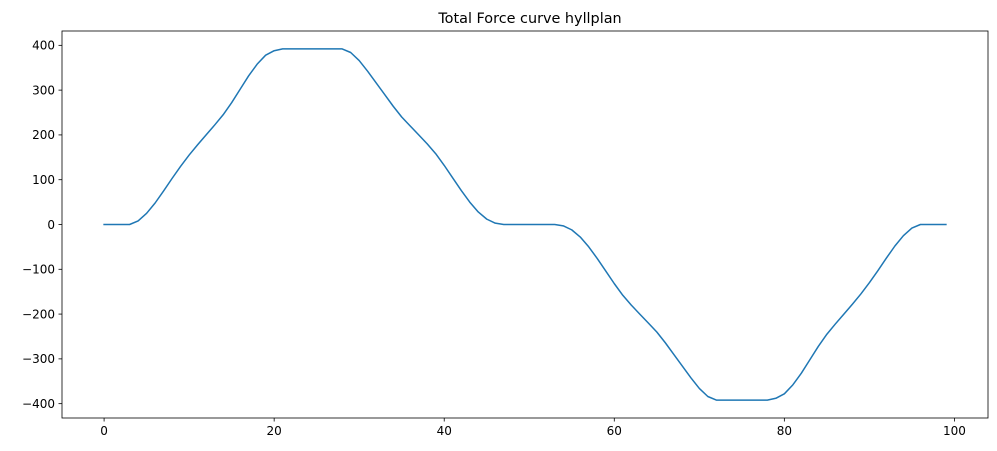 This screenshot has height=451, width=997. I want to click on y-tick-label: −400, so click(38, 404).